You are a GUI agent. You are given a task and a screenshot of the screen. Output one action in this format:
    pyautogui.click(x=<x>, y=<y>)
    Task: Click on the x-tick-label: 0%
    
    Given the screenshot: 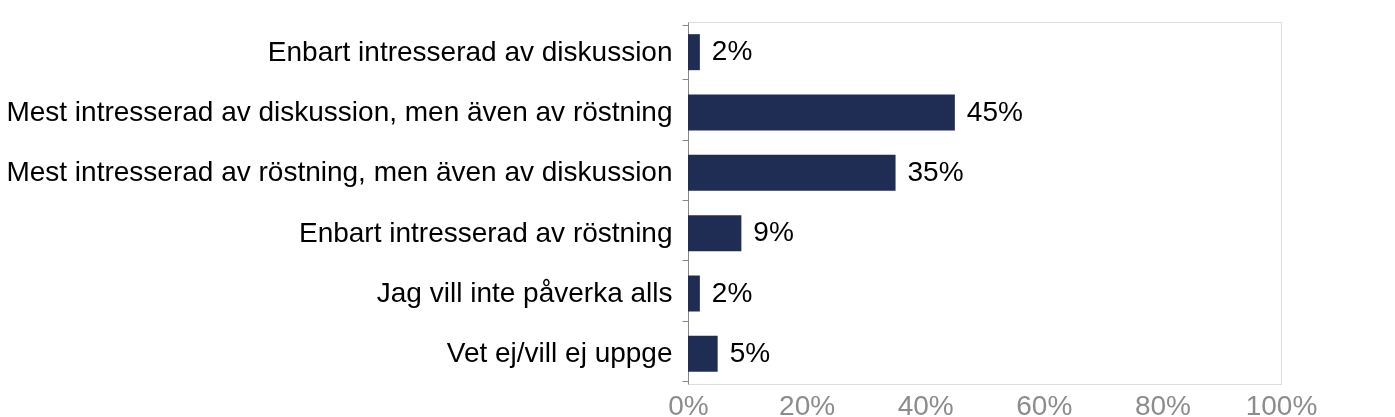 What is the action you would take?
    pyautogui.click(x=688, y=403)
    